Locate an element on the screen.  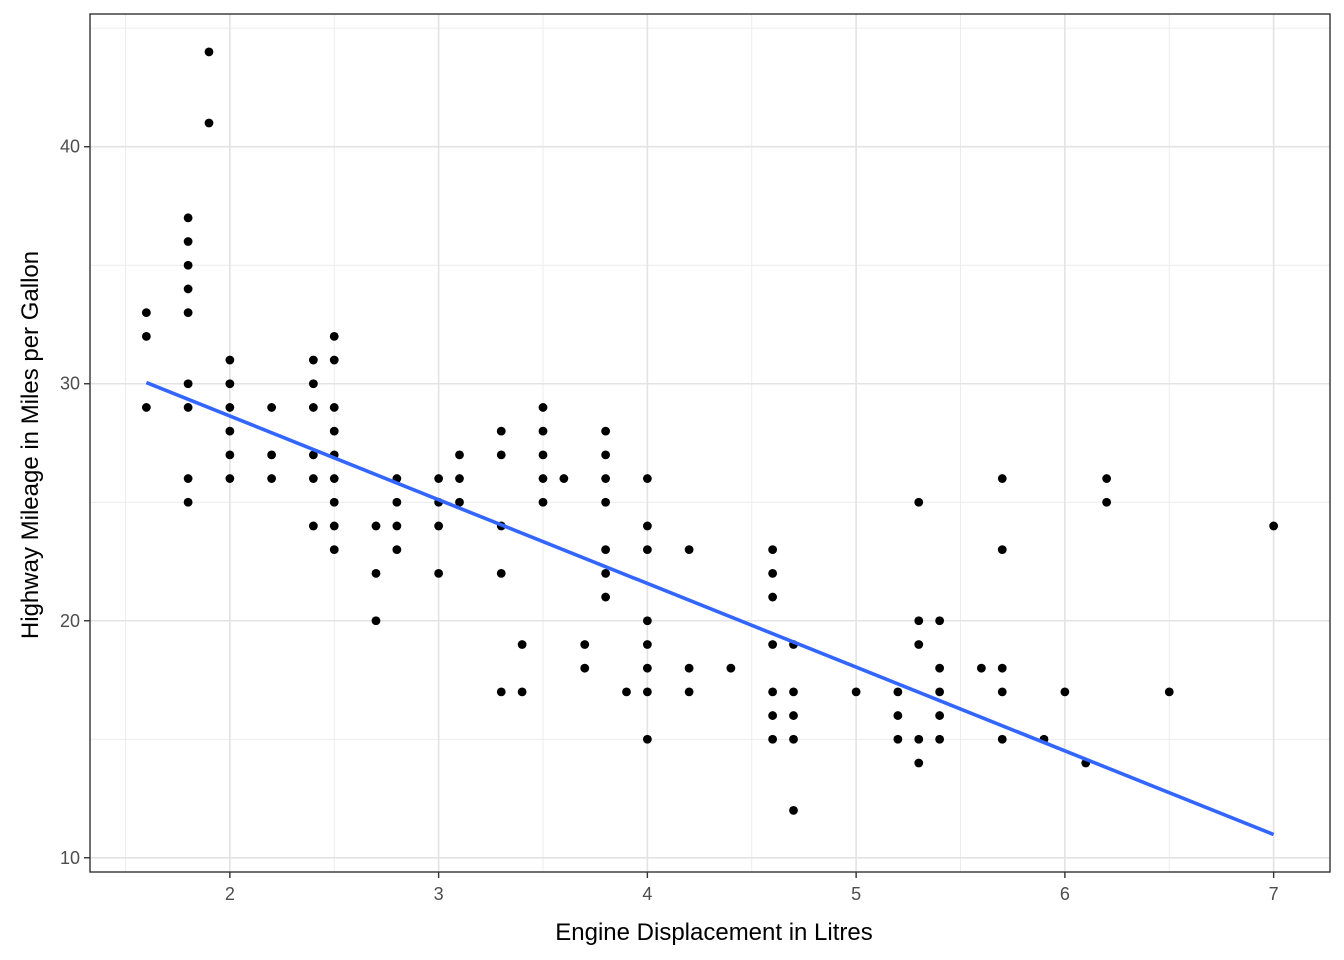
y-tick-label: 10 is located at coordinates (70, 858).